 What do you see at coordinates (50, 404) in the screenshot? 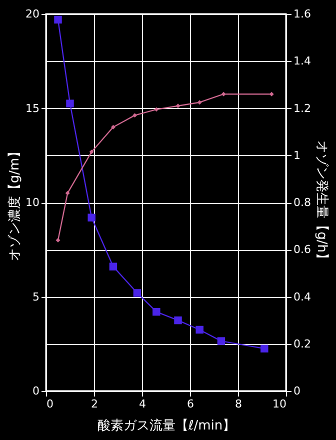
I see `x-tick-label: 0` at bounding box center [50, 404].